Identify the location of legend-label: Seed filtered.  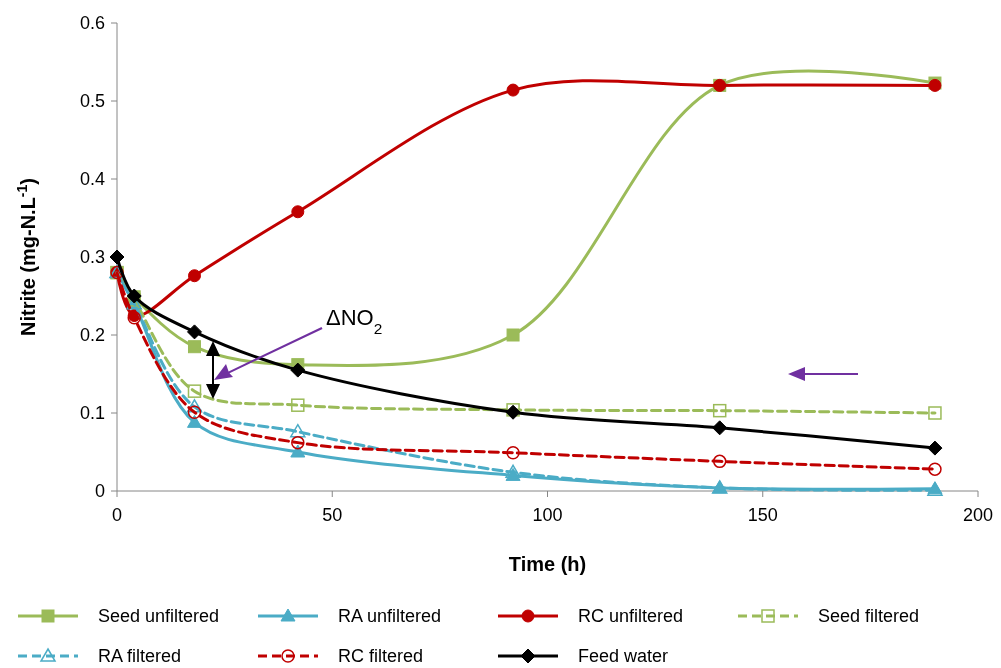
(869, 616).